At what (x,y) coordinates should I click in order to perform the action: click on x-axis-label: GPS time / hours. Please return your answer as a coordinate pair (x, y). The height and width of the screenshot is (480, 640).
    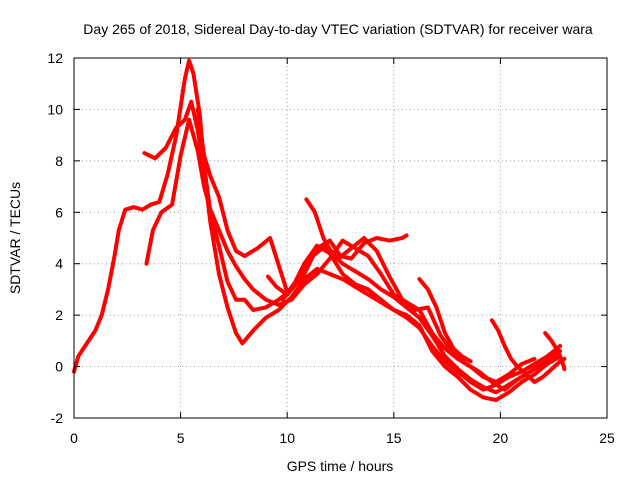
    Looking at the image, I should click on (340, 466).